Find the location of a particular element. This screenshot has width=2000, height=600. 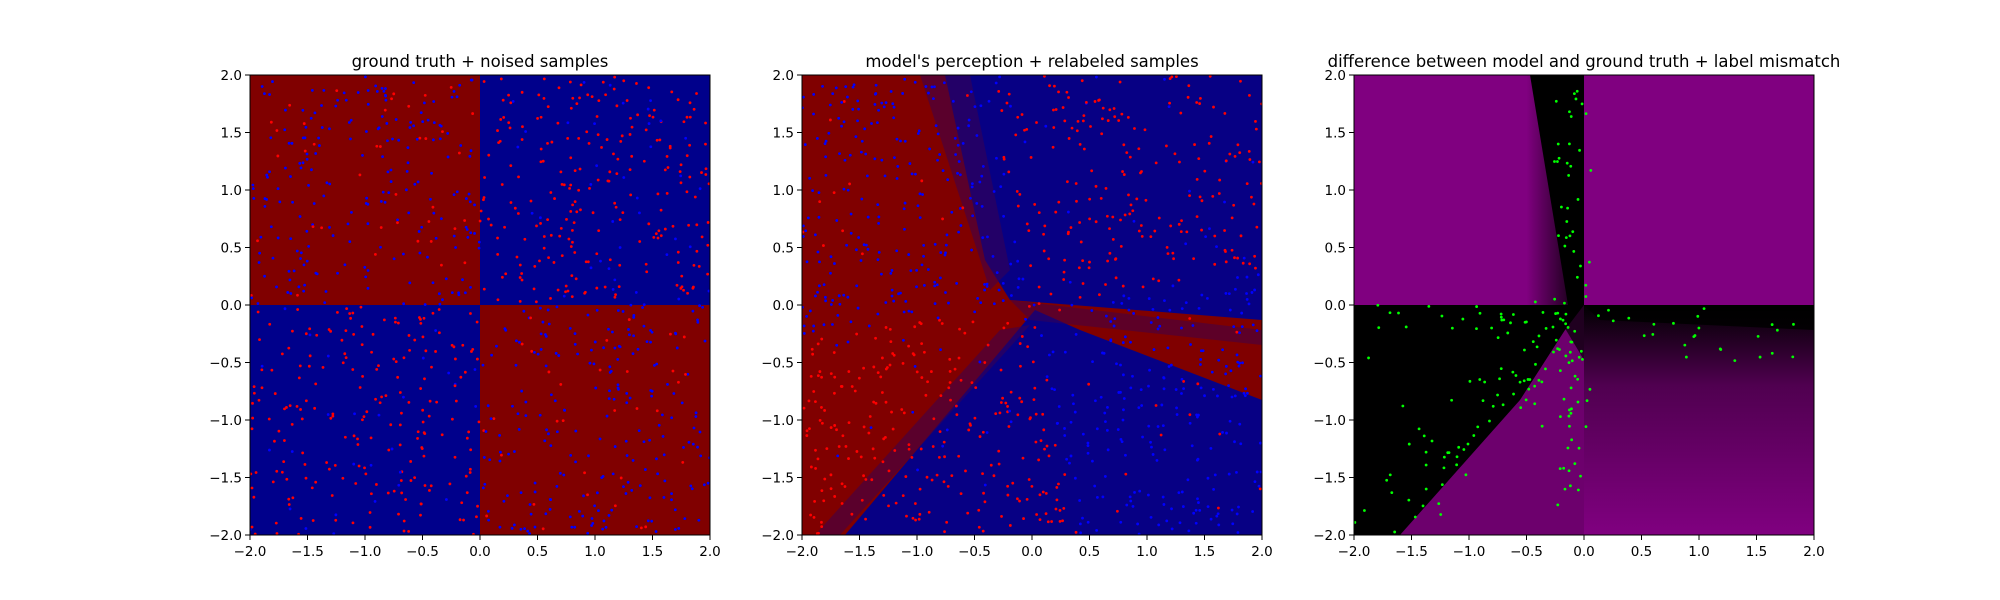

x-tick-label: −1.5 is located at coordinates (1411, 552).